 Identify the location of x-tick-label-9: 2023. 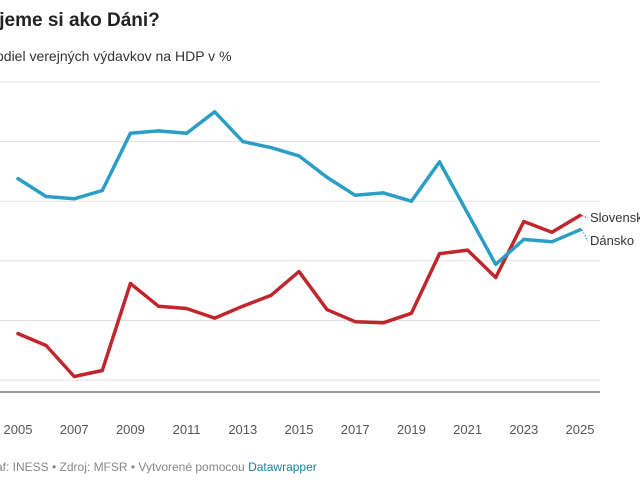
(523, 429).